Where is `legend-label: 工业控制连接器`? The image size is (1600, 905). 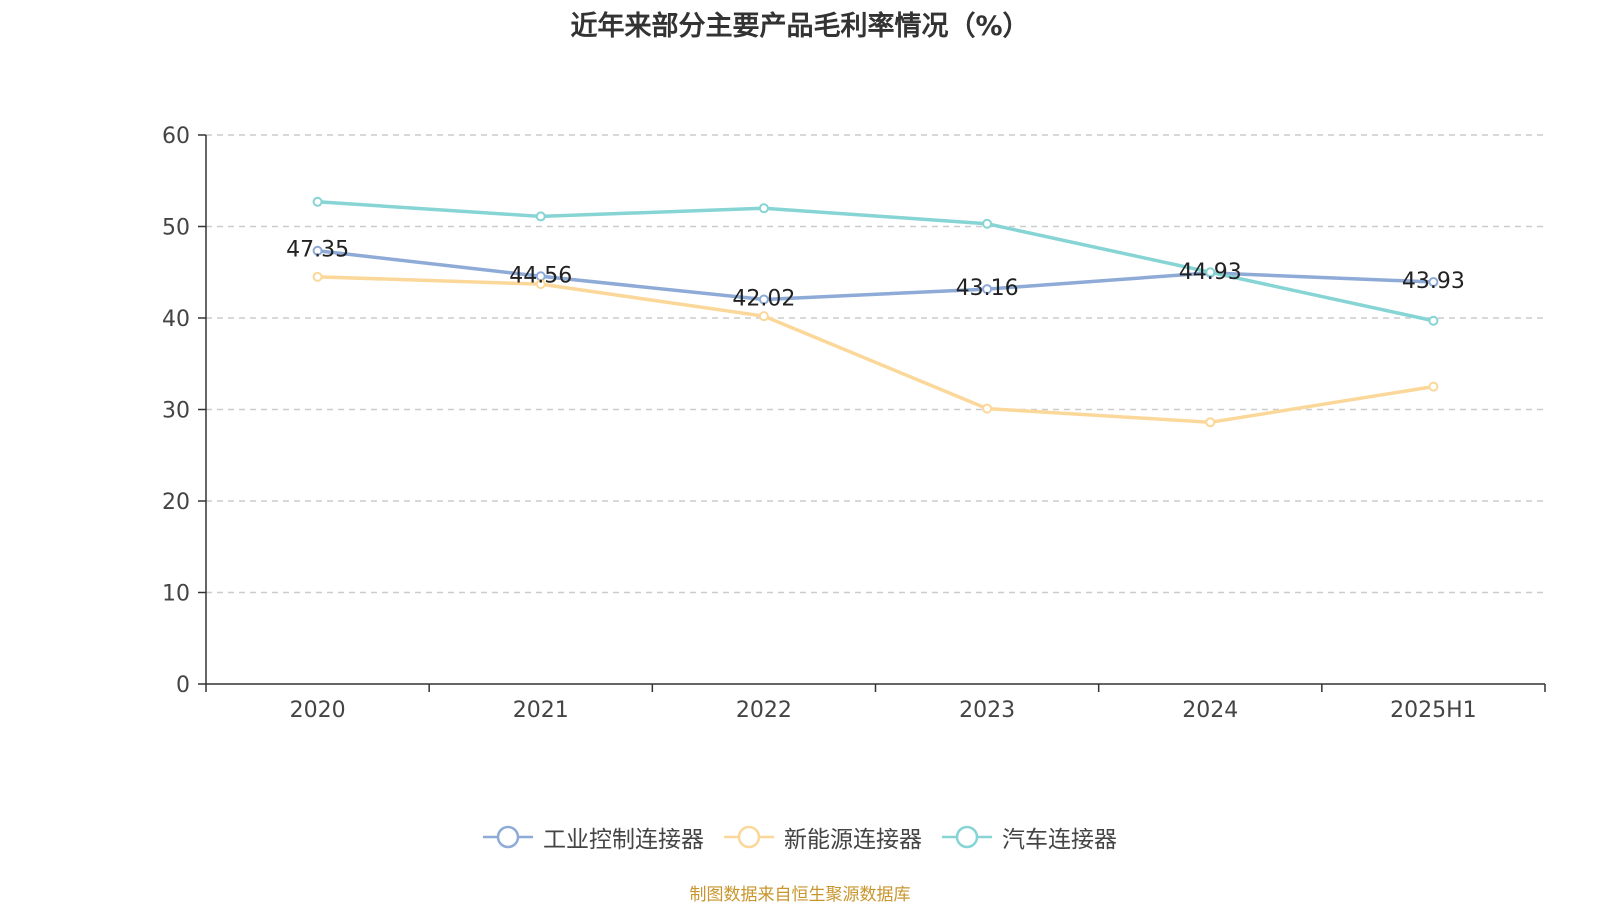 legend-label: 工业控制连接器 is located at coordinates (623, 840).